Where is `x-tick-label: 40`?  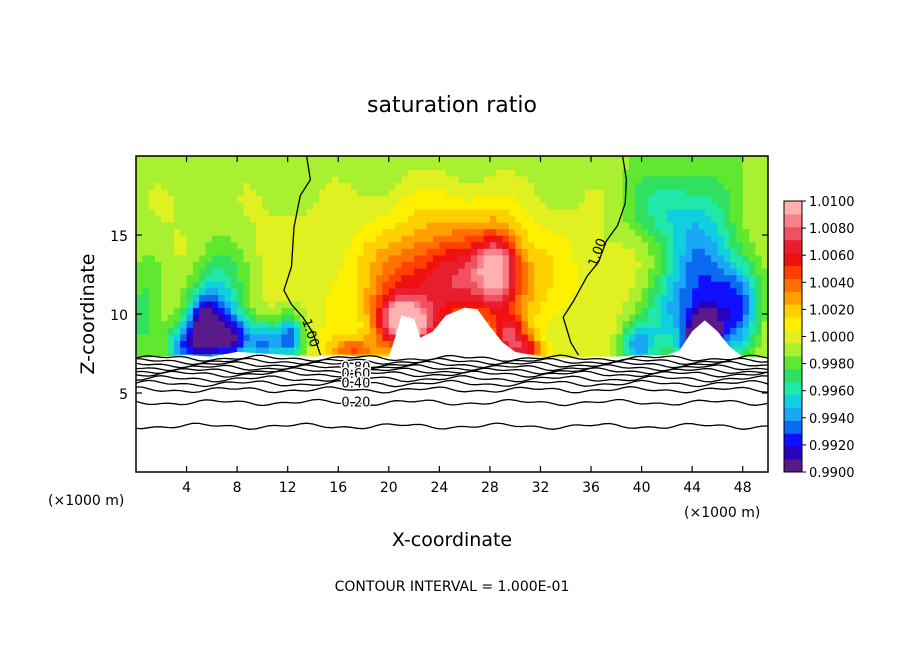 x-tick-label: 40 is located at coordinates (642, 488).